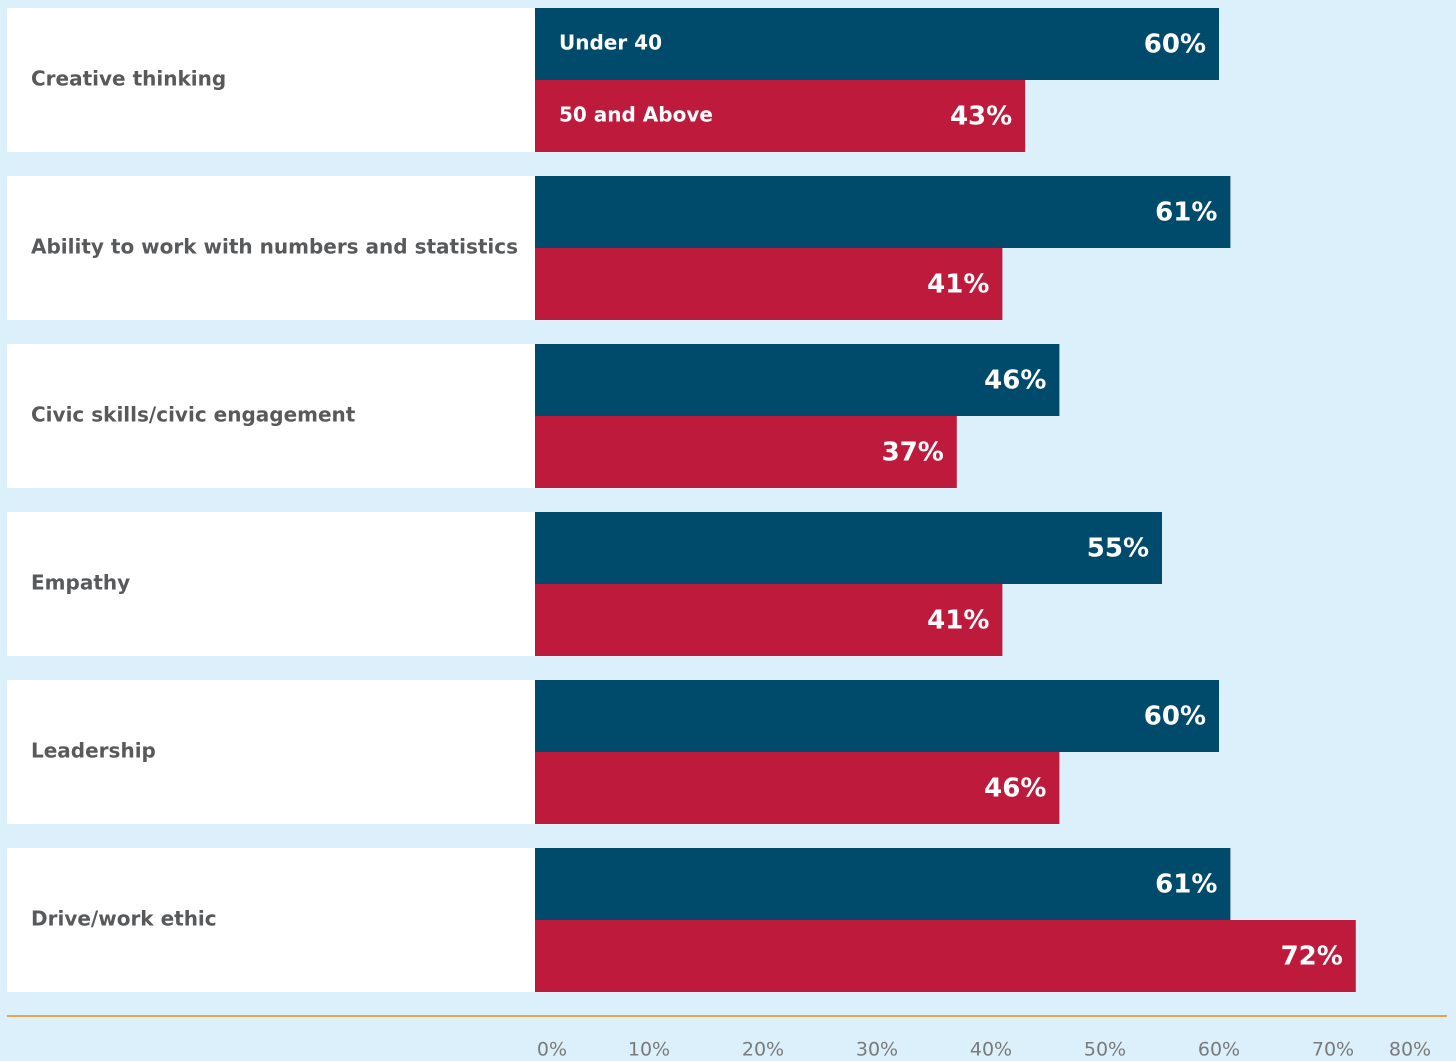  What do you see at coordinates (877, 1050) in the screenshot?
I see `x-tick-label: 30%` at bounding box center [877, 1050].